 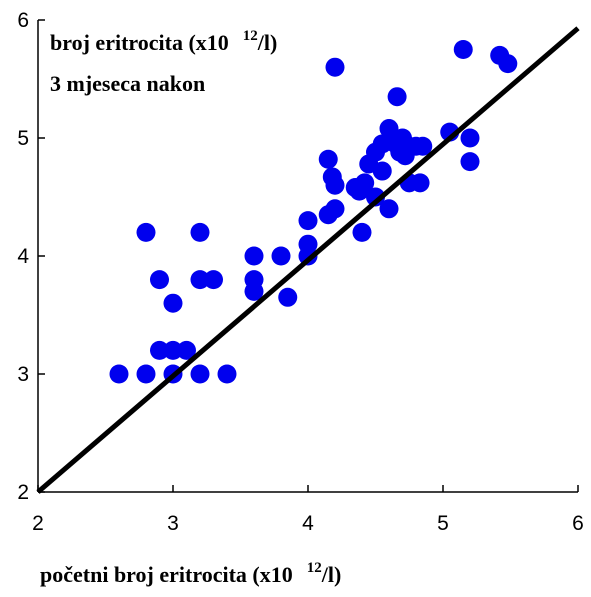 I want to click on y-axis-label-line2: 3 mjeseca nakon, so click(x=128, y=83).